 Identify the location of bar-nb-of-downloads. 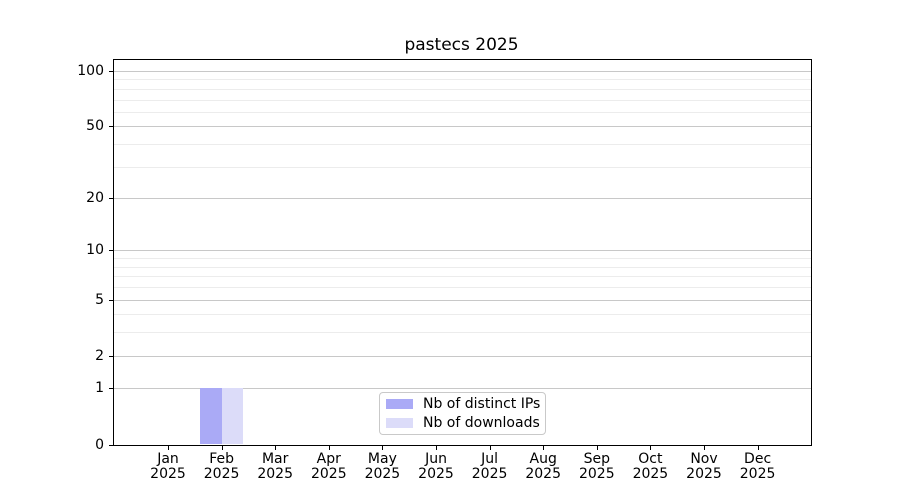
(232, 416).